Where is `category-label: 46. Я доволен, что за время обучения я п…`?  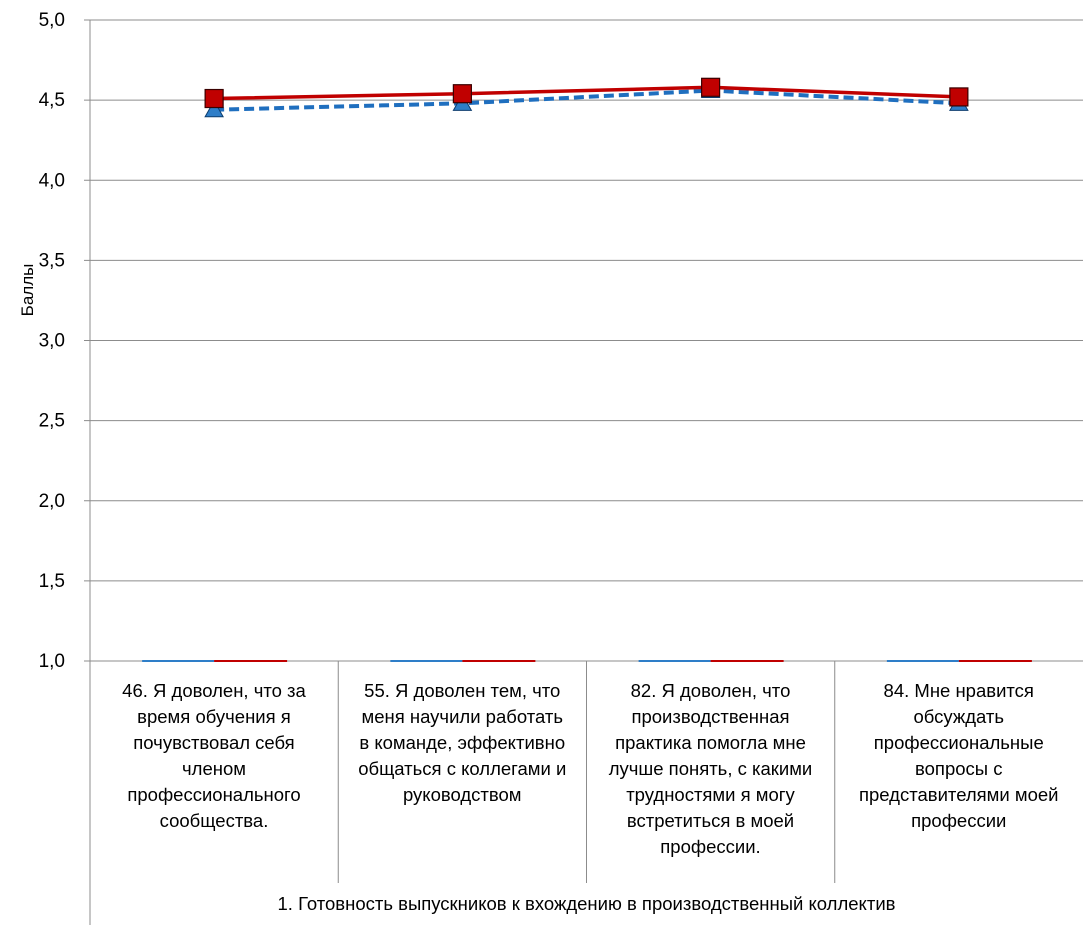 category-label: 46. Я доволен, что за время обучения я п… is located at coordinates (214, 755).